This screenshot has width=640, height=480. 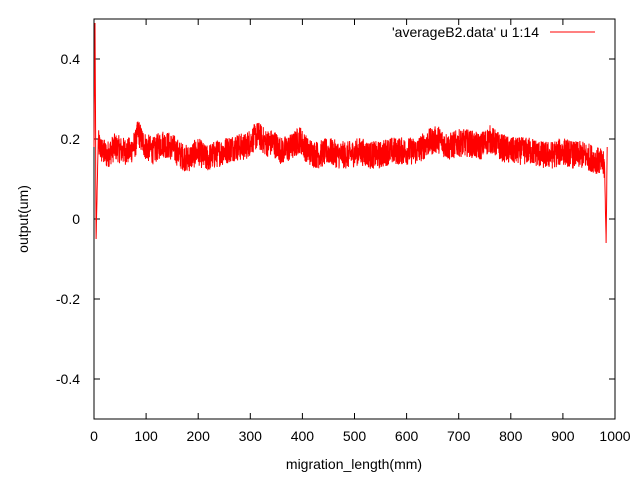 What do you see at coordinates (76, 219) in the screenshot?
I see `y-tick-label: 0` at bounding box center [76, 219].